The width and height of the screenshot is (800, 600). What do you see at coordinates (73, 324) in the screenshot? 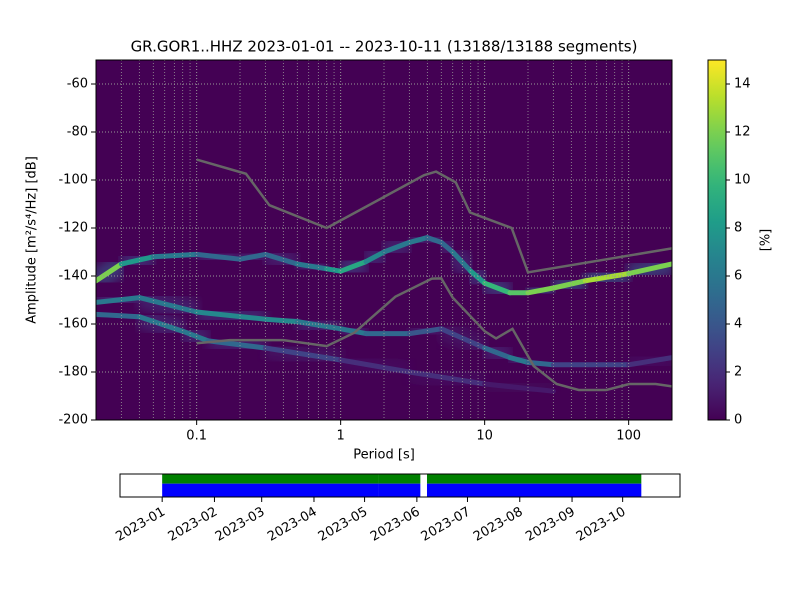
I see `y-tick-label: -160` at bounding box center [73, 324].